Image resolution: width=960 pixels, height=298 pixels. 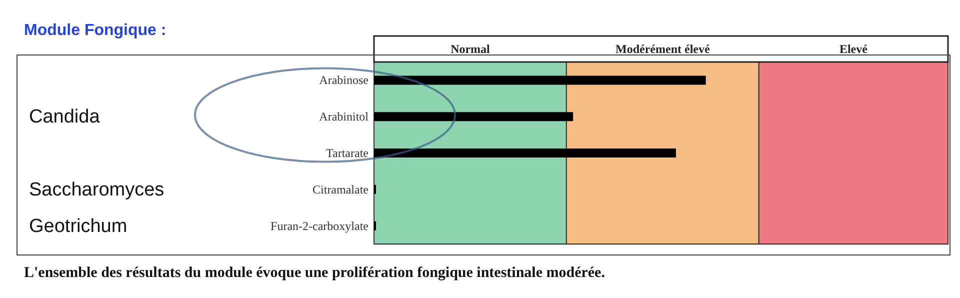 What do you see at coordinates (347, 153) in the screenshot?
I see `y-tick-label: Tartarate` at bounding box center [347, 153].